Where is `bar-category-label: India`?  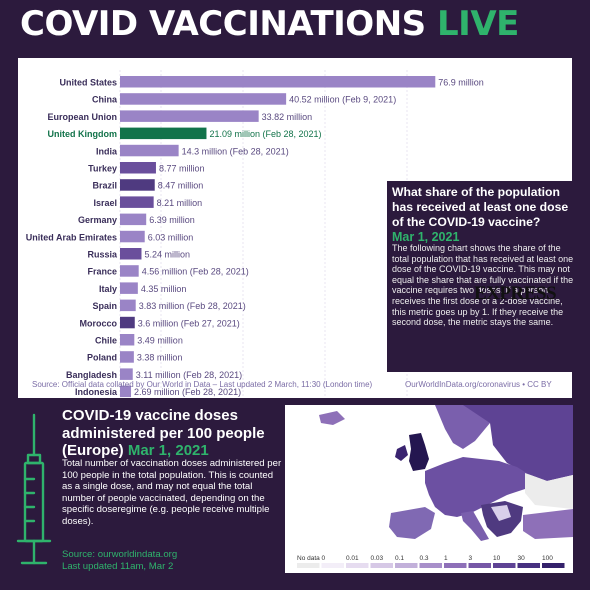 bar-category-label: India is located at coordinates (107, 151).